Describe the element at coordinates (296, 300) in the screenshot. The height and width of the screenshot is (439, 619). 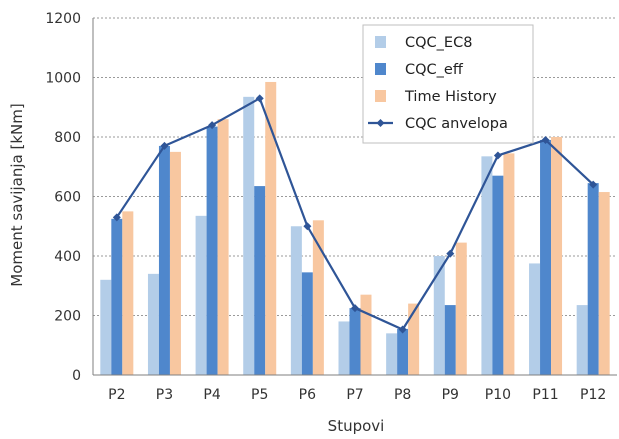
I see `bar-cqc-ec8-p6` at that location.